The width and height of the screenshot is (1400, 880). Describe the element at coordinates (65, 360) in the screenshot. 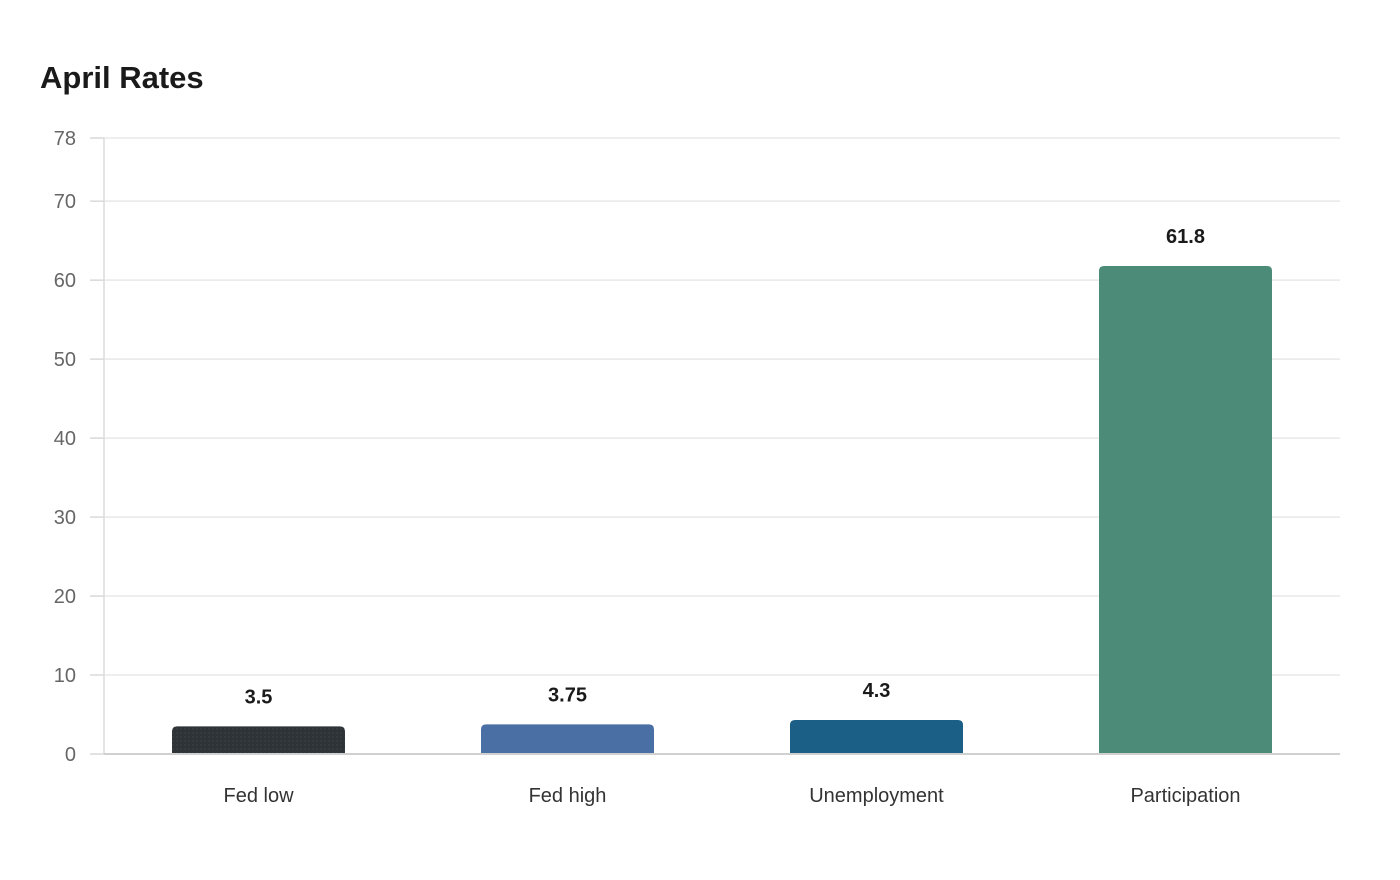

I see `y-tick-label: 50` at that location.